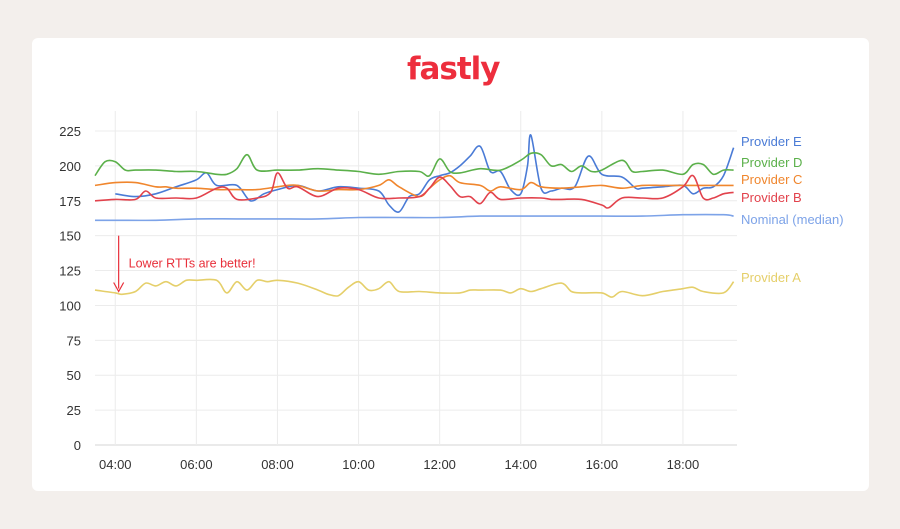 The image size is (900, 529). Describe the element at coordinates (196, 464) in the screenshot. I see `x-tick-label: 06:00` at that location.